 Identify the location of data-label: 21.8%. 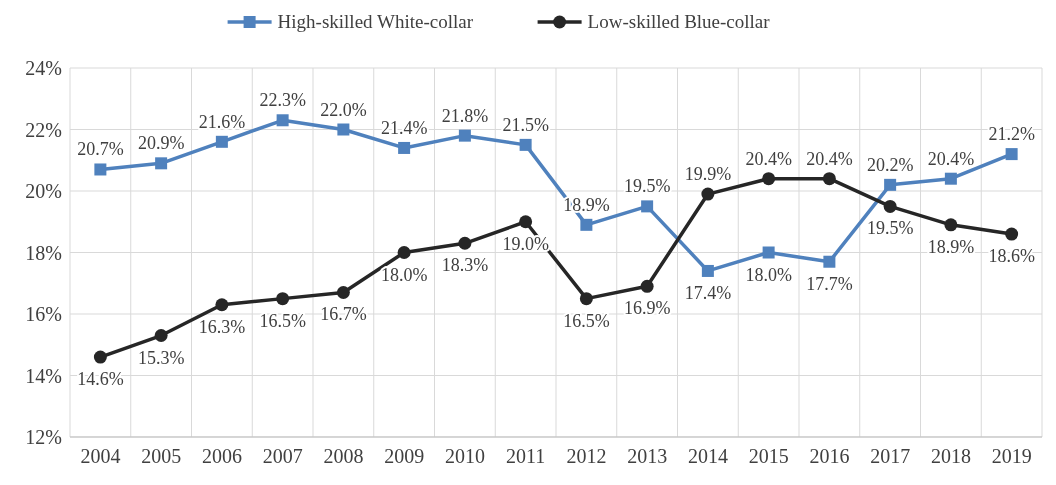
(465, 115).